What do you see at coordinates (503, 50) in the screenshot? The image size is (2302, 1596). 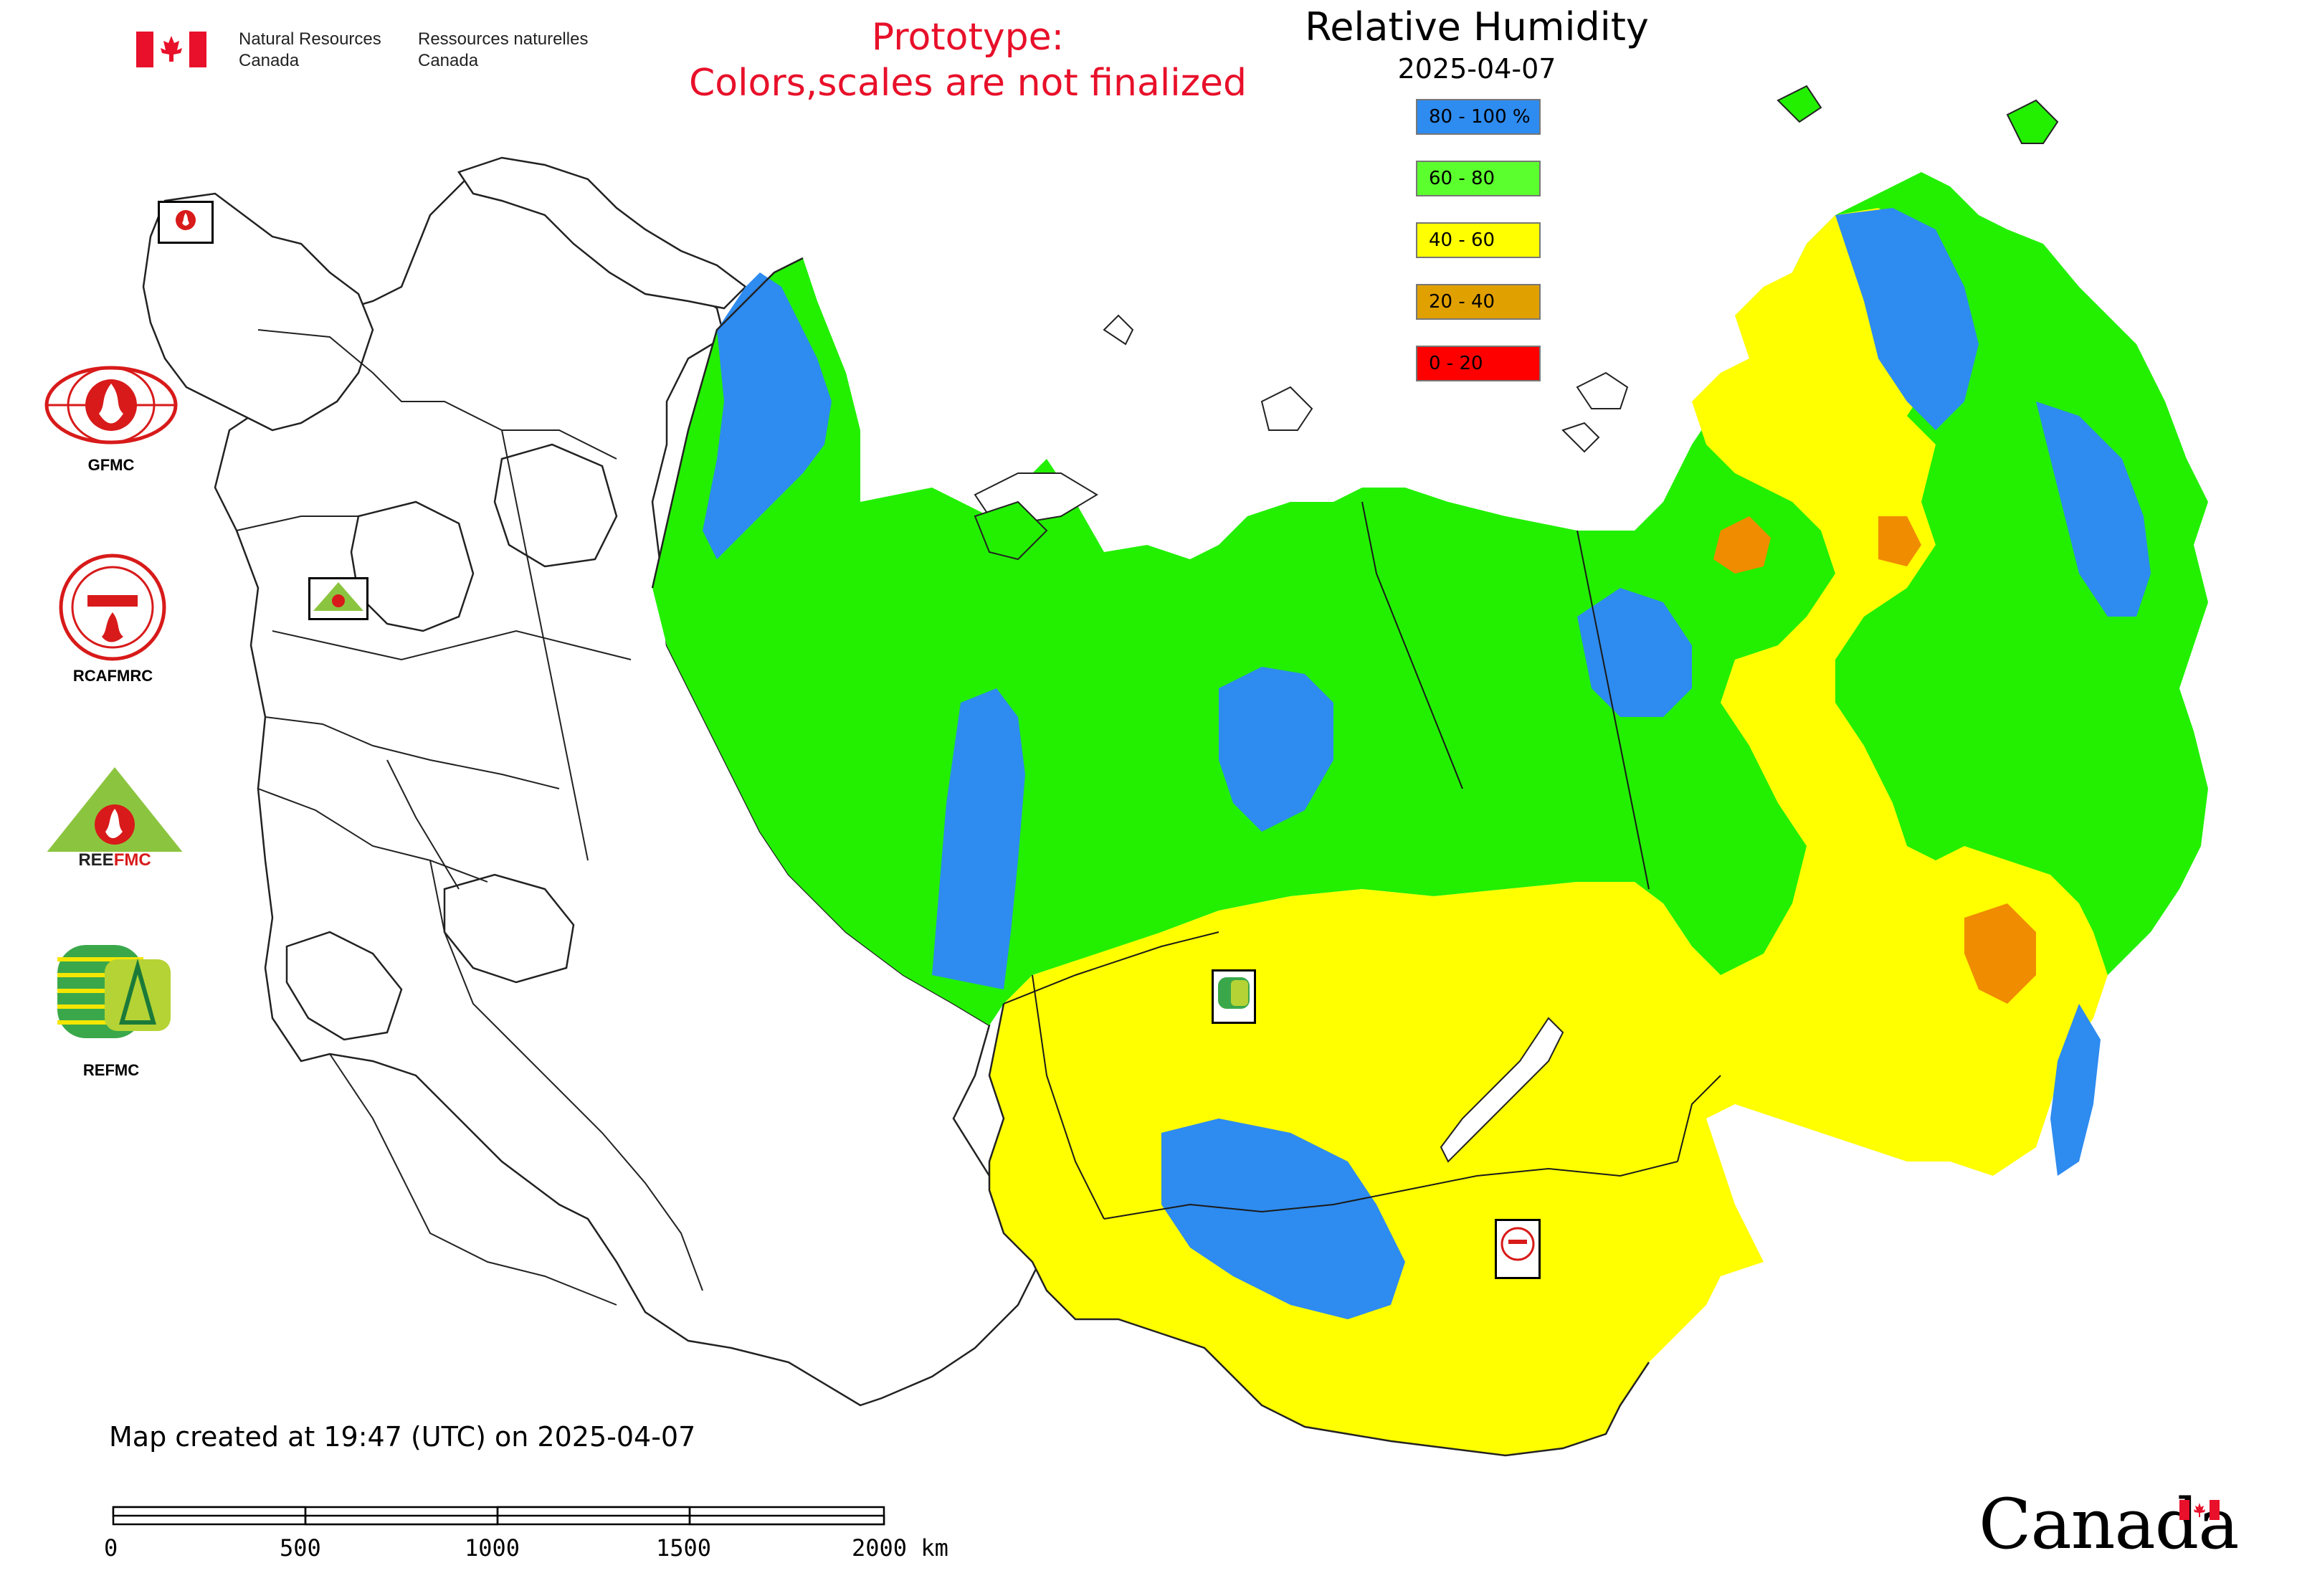 I see `agency-name-fr: Ressources naturelles Canada` at bounding box center [503, 50].